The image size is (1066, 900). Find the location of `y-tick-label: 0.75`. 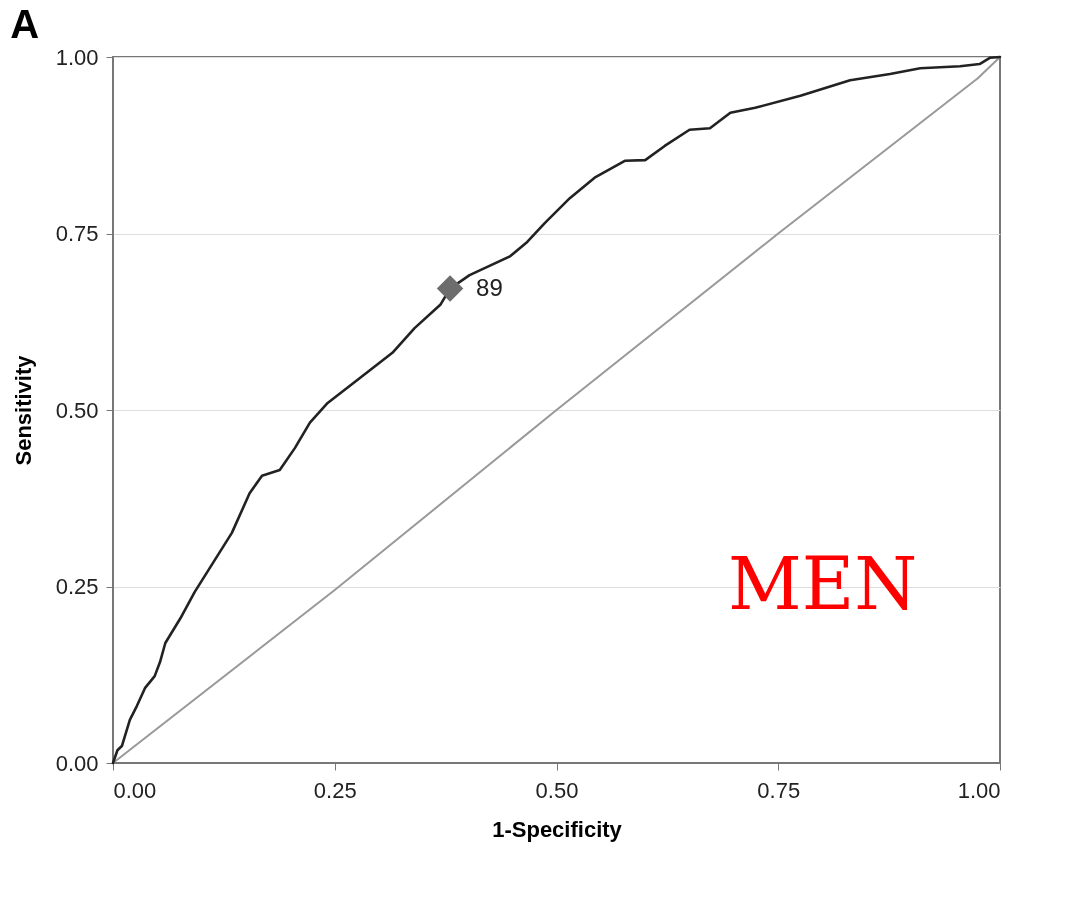

y-tick-label: 0.75 is located at coordinates (77, 233).